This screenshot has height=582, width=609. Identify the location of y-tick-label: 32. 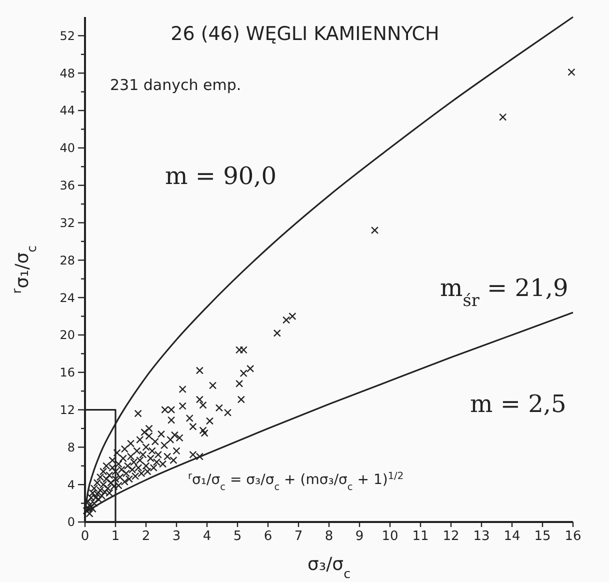
(67, 223).